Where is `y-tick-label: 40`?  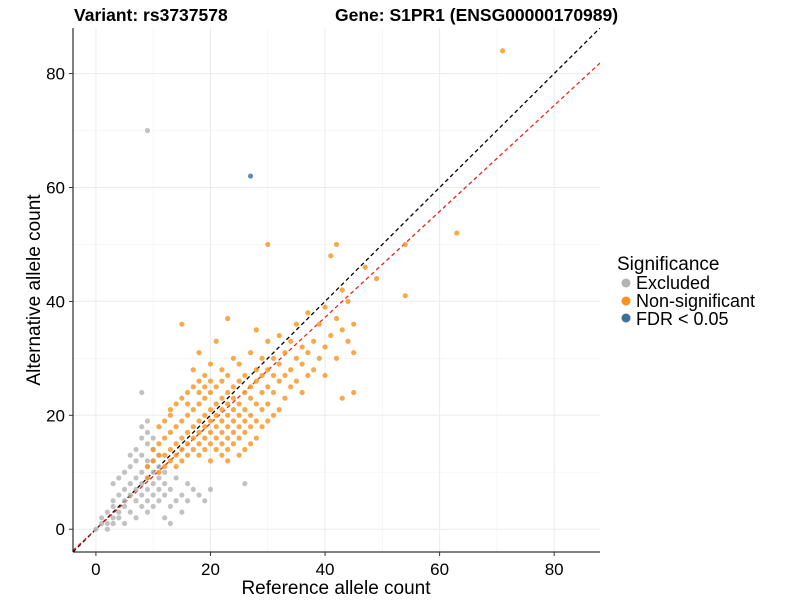
y-tick-label: 40 is located at coordinates (55, 301).